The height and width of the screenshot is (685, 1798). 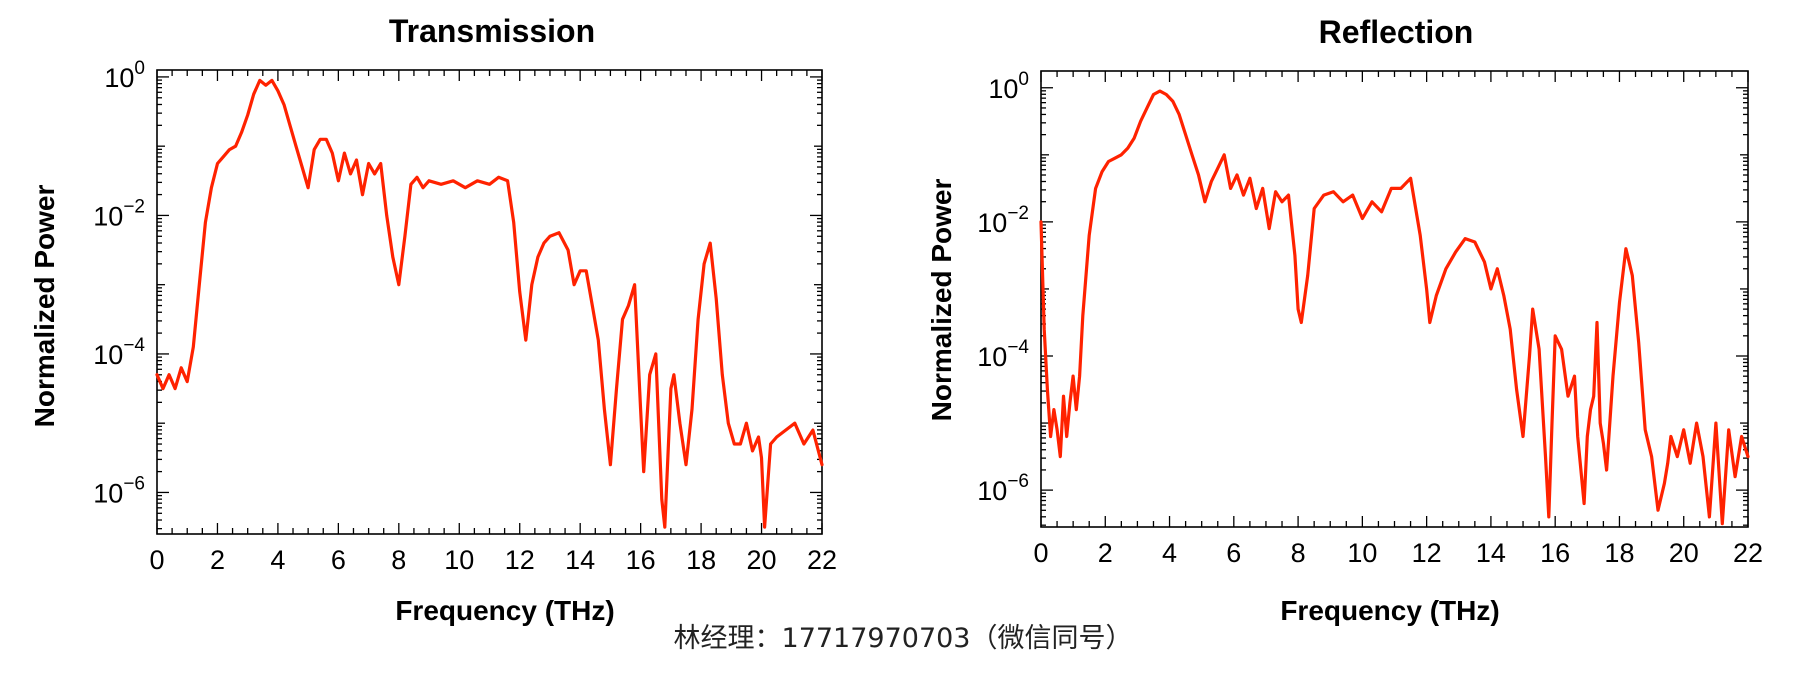 What do you see at coordinates (903, 638) in the screenshot?
I see `watermark-text: 林经理：17717970703（微信同号）` at bounding box center [903, 638].